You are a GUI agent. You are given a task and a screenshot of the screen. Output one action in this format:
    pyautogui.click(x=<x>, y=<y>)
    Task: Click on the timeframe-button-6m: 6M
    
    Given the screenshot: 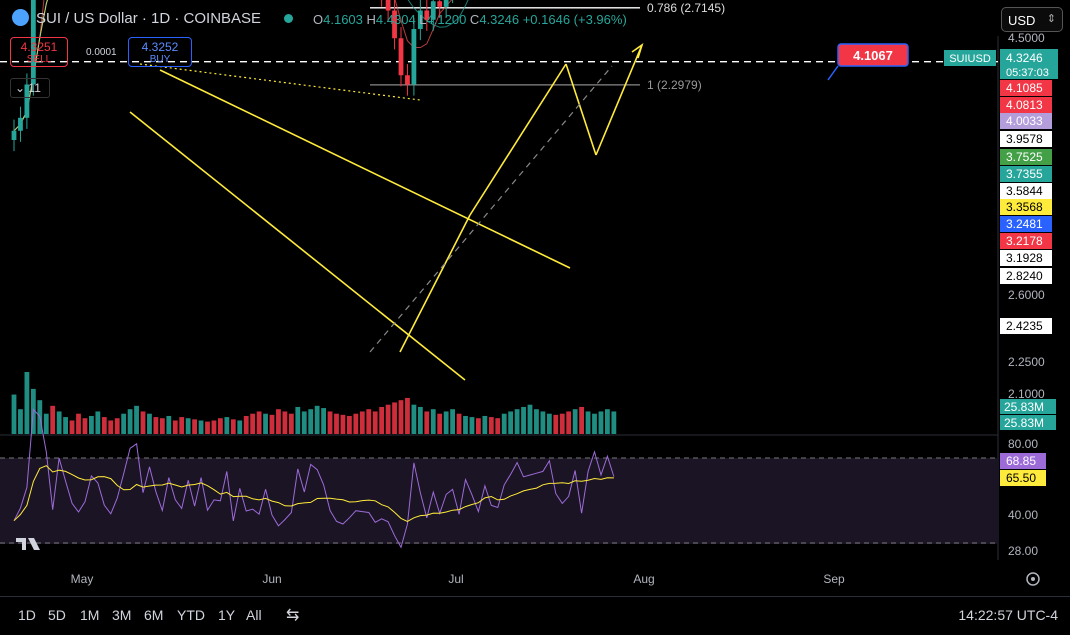 What is the action you would take?
    pyautogui.click(x=154, y=615)
    